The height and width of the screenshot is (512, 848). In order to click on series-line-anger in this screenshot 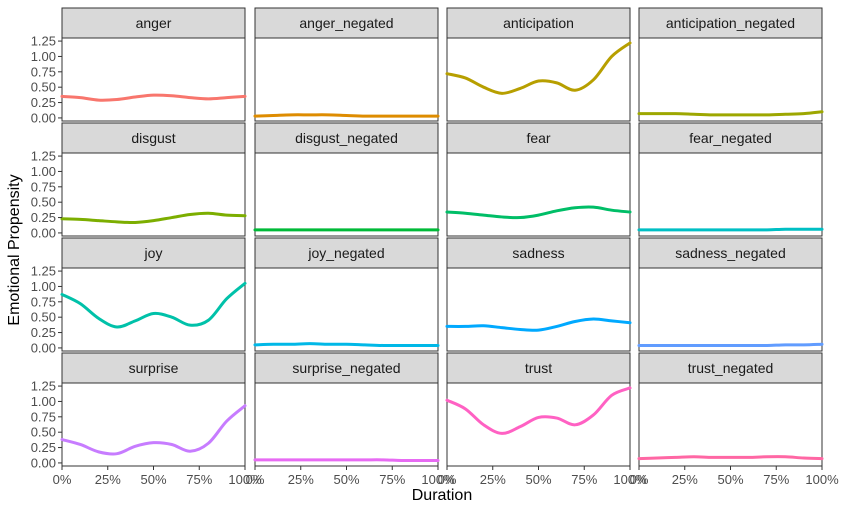, I will do `click(153, 97)`.